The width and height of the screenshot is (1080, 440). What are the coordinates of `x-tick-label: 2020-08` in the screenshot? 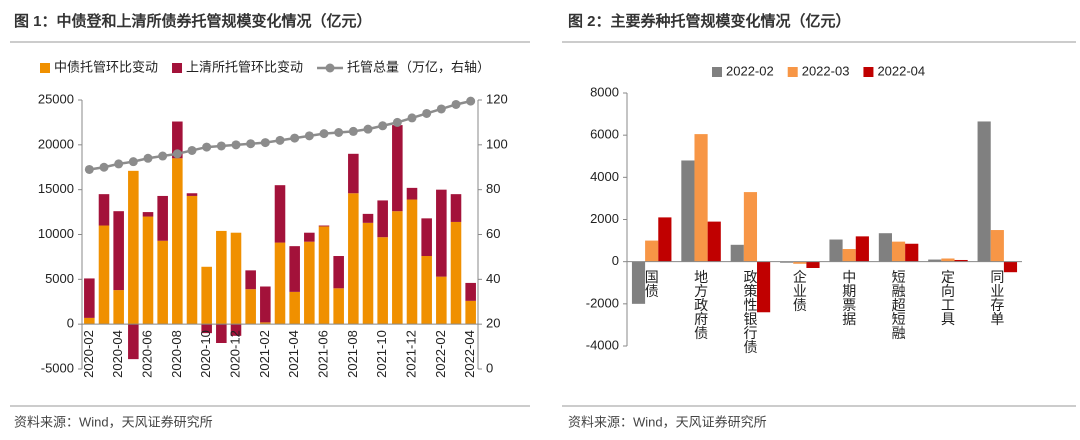 It's located at (176, 354).